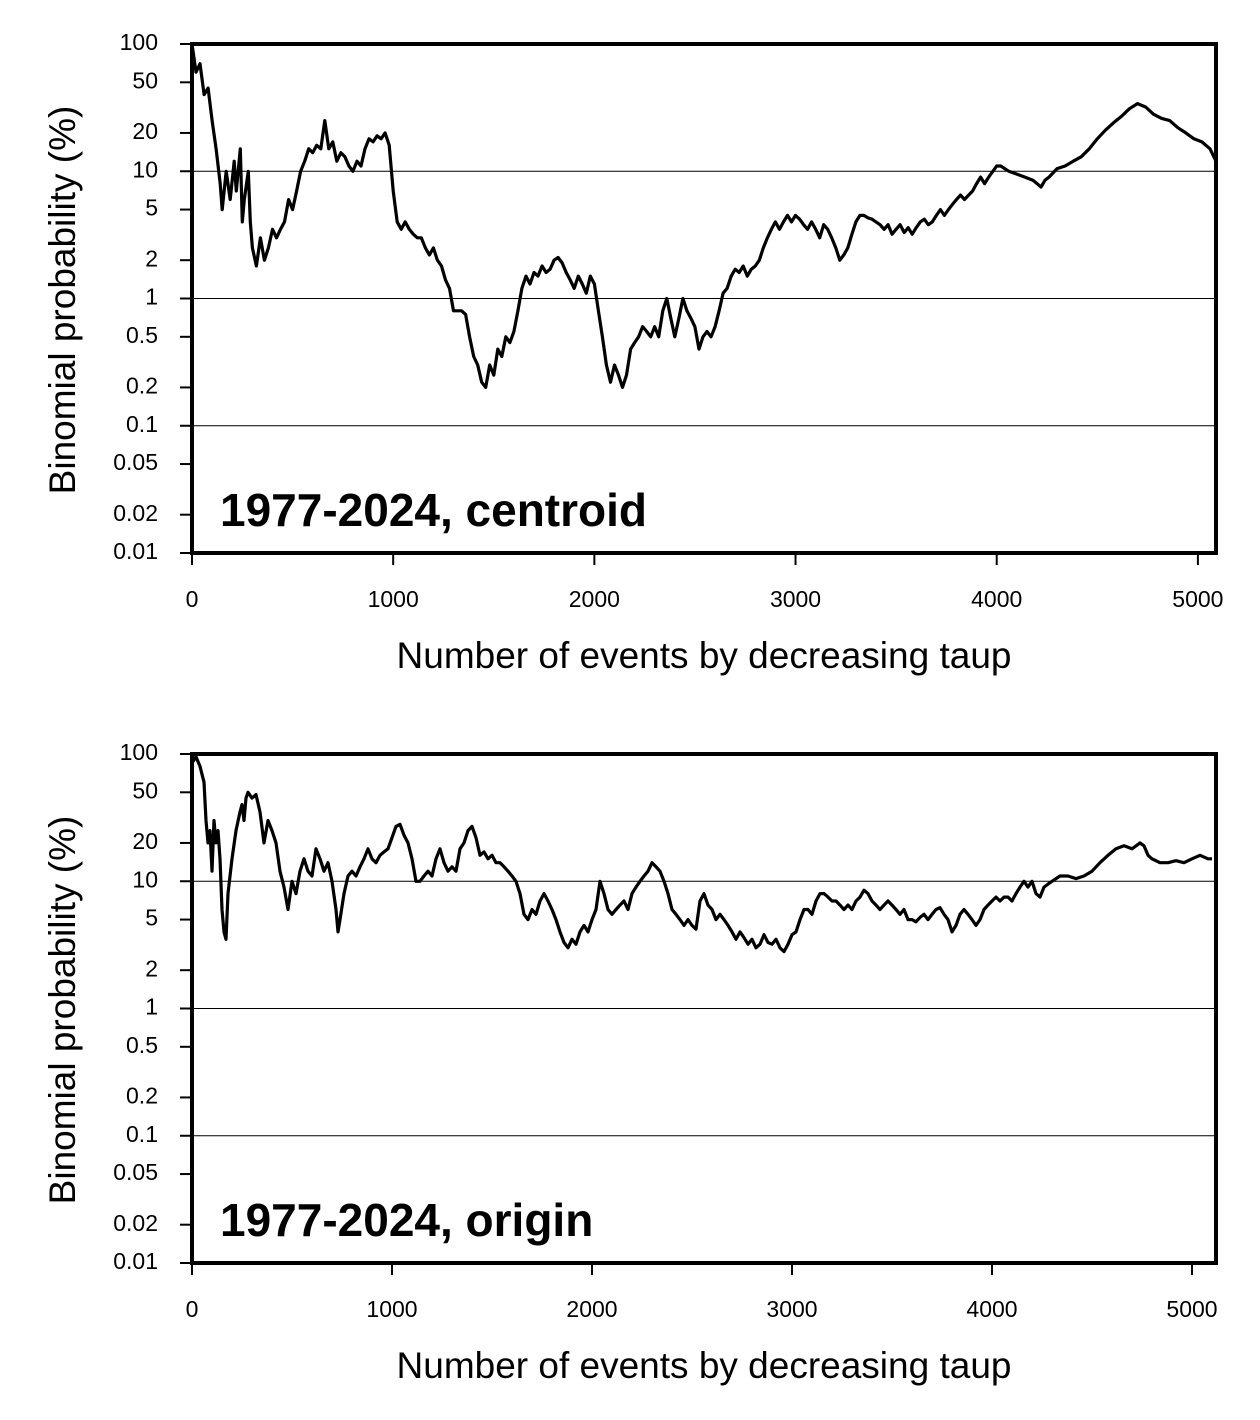  Describe the element at coordinates (406, 1220) in the screenshot. I see `annotation: 1977-2024, origin` at that location.